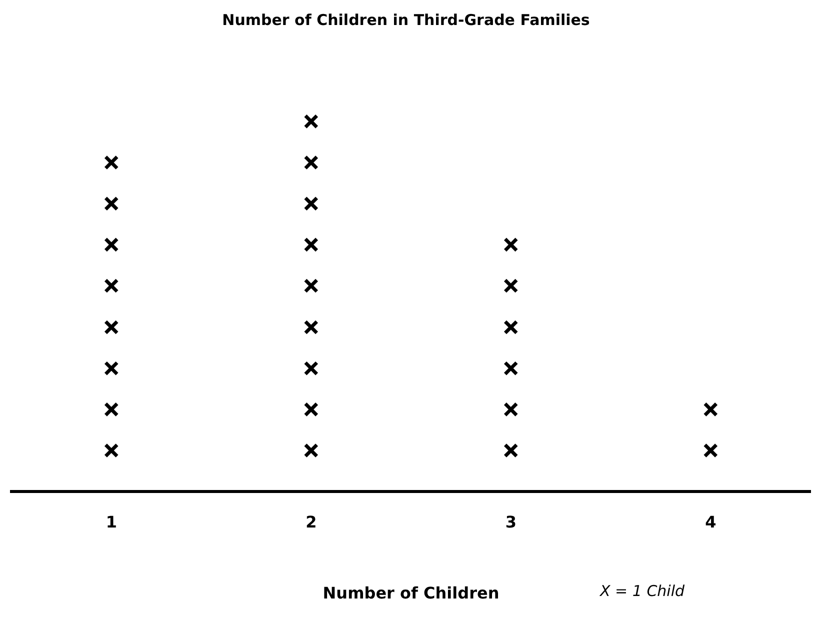  What do you see at coordinates (111, 522) in the screenshot?
I see `x-tick-label: 1` at bounding box center [111, 522].